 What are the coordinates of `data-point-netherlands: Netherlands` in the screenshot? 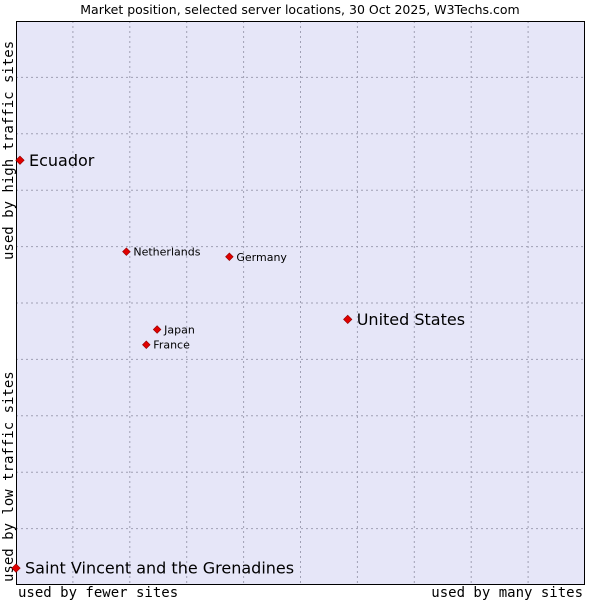 It's located at (161, 252).